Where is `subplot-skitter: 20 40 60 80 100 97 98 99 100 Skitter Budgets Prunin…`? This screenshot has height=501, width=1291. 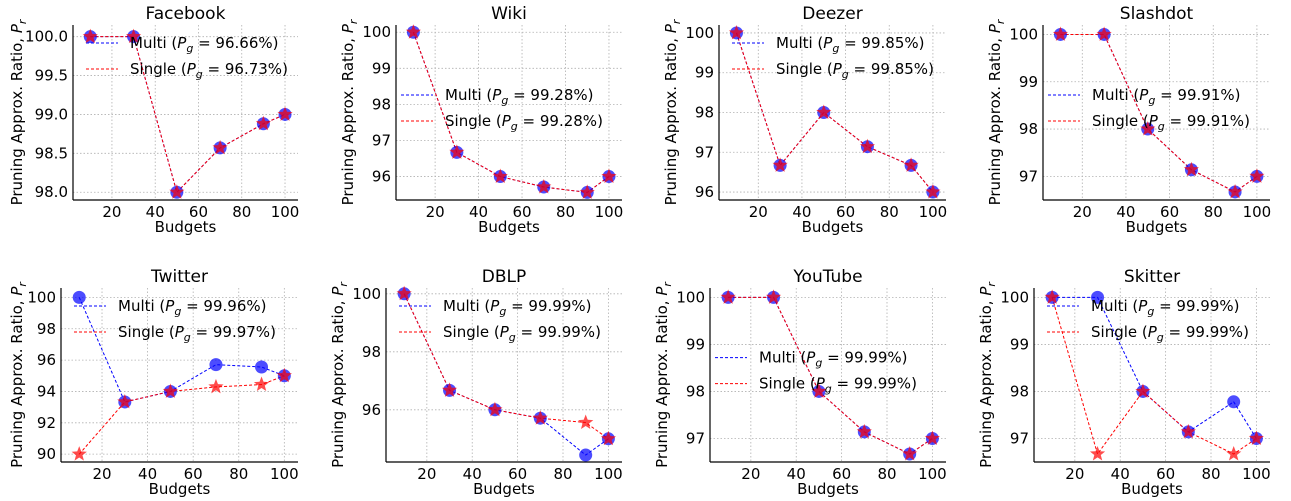 subplot-skitter: 20 40 60 80 100 97 98 99 100 Skitter Budgets Prunin… is located at coordinates (1124, 382).